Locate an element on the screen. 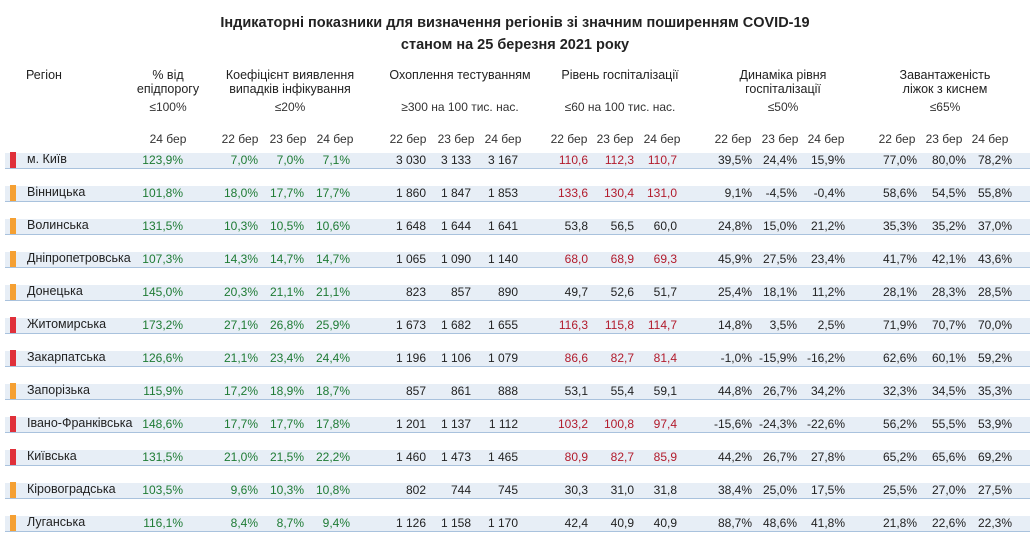  header-epi: % від епідпорогу is located at coordinates (168, 82).